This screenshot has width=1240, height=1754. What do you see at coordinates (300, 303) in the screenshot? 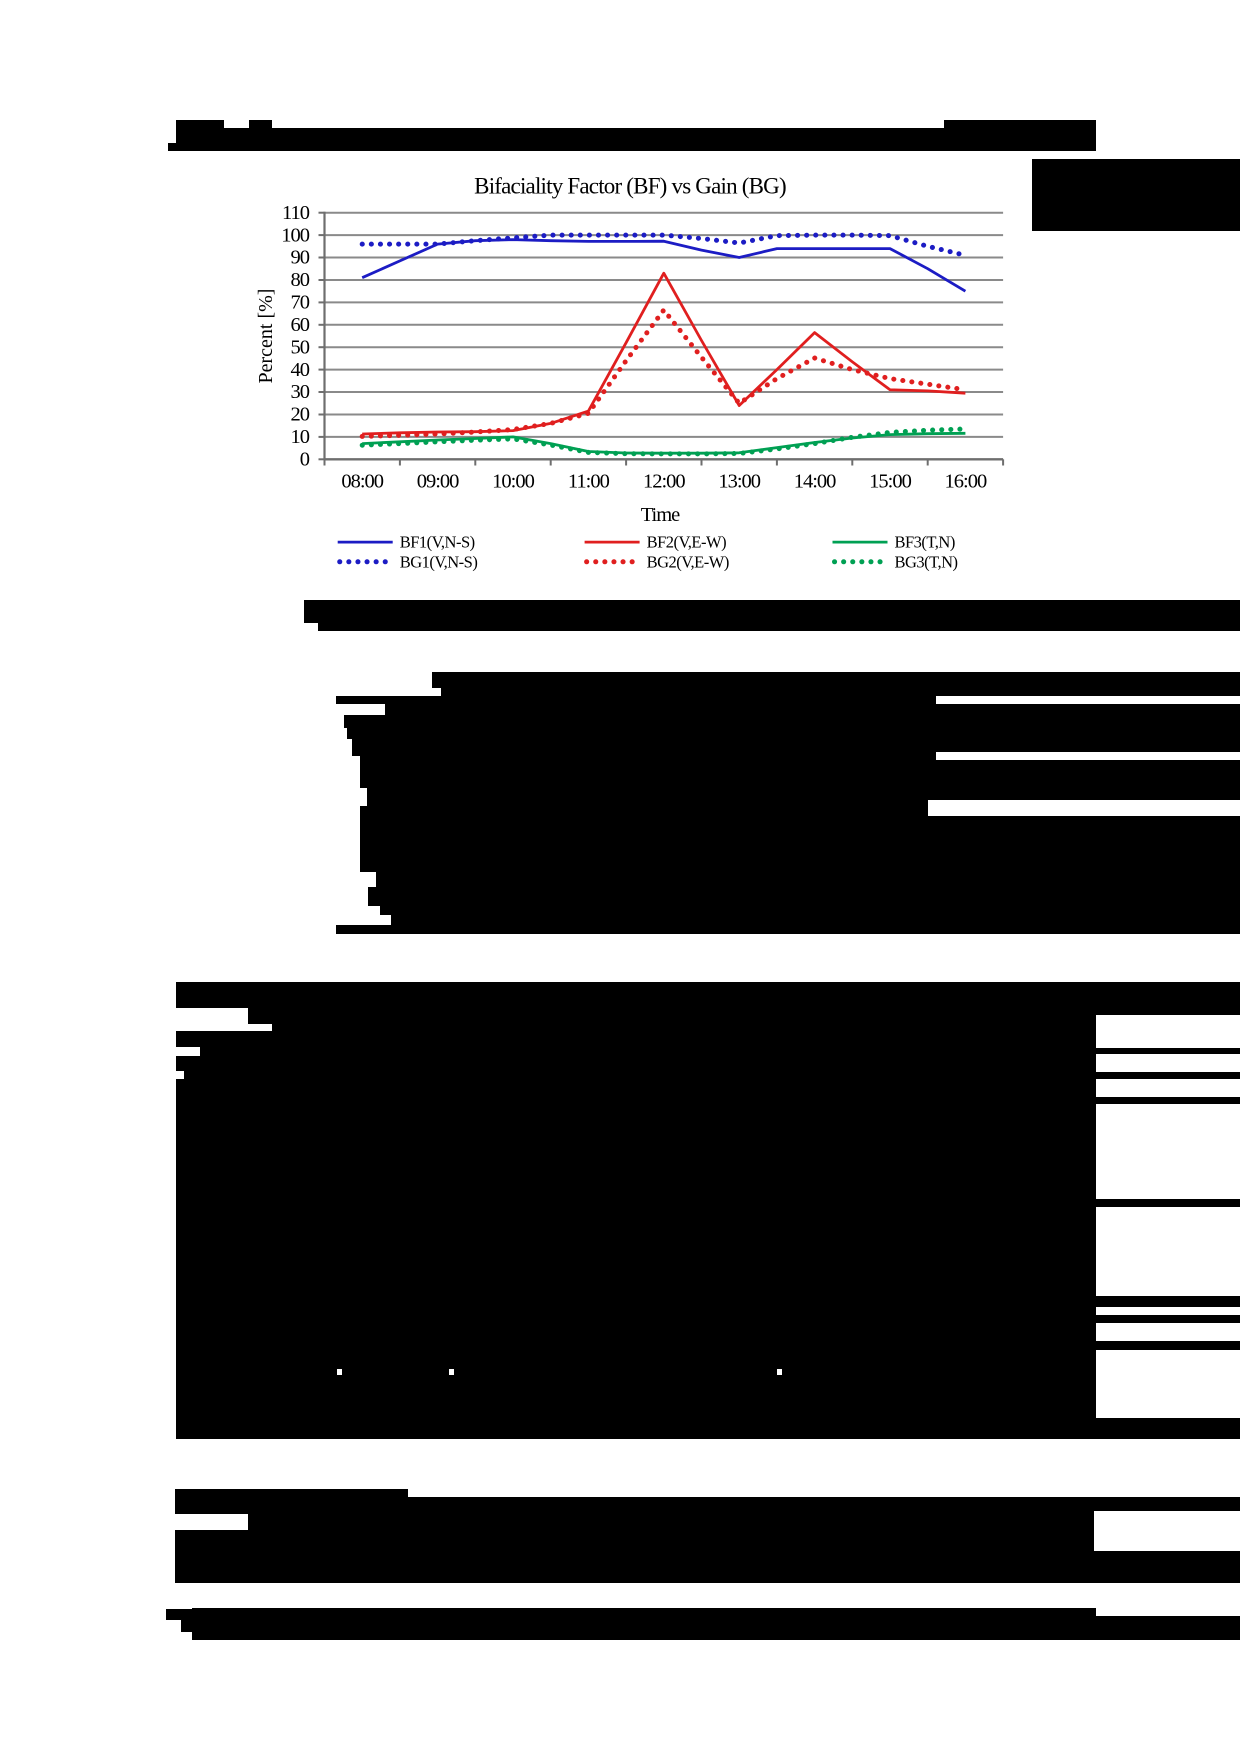
I see `svg-text: 70` at bounding box center [300, 303].